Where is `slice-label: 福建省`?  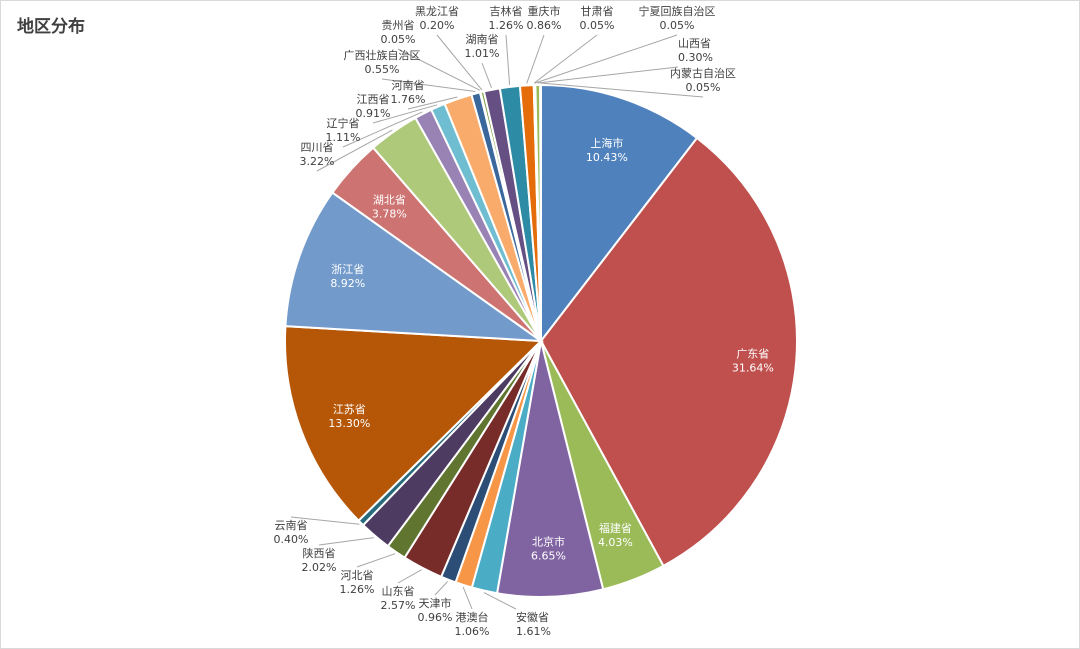 slice-label: 福建省 is located at coordinates (615, 528).